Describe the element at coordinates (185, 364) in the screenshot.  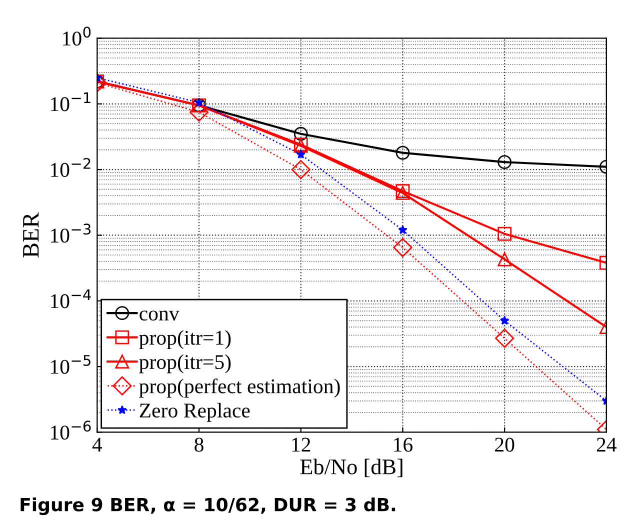
I see `legend-label: prop(itr=5)` at that location.